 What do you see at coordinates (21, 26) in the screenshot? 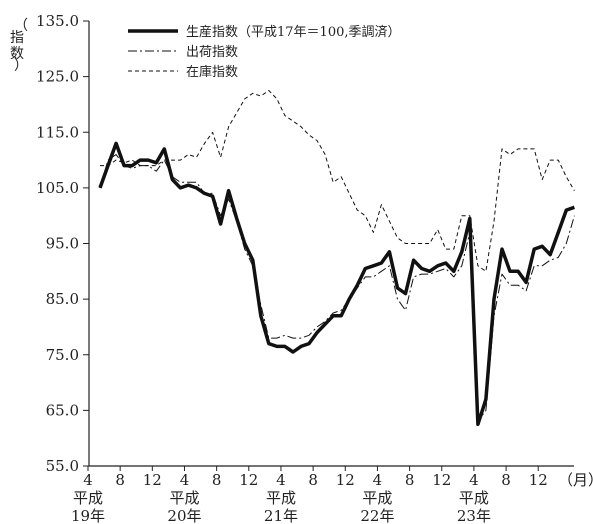
I see `y-axis-label-top: （` at bounding box center [21, 26].